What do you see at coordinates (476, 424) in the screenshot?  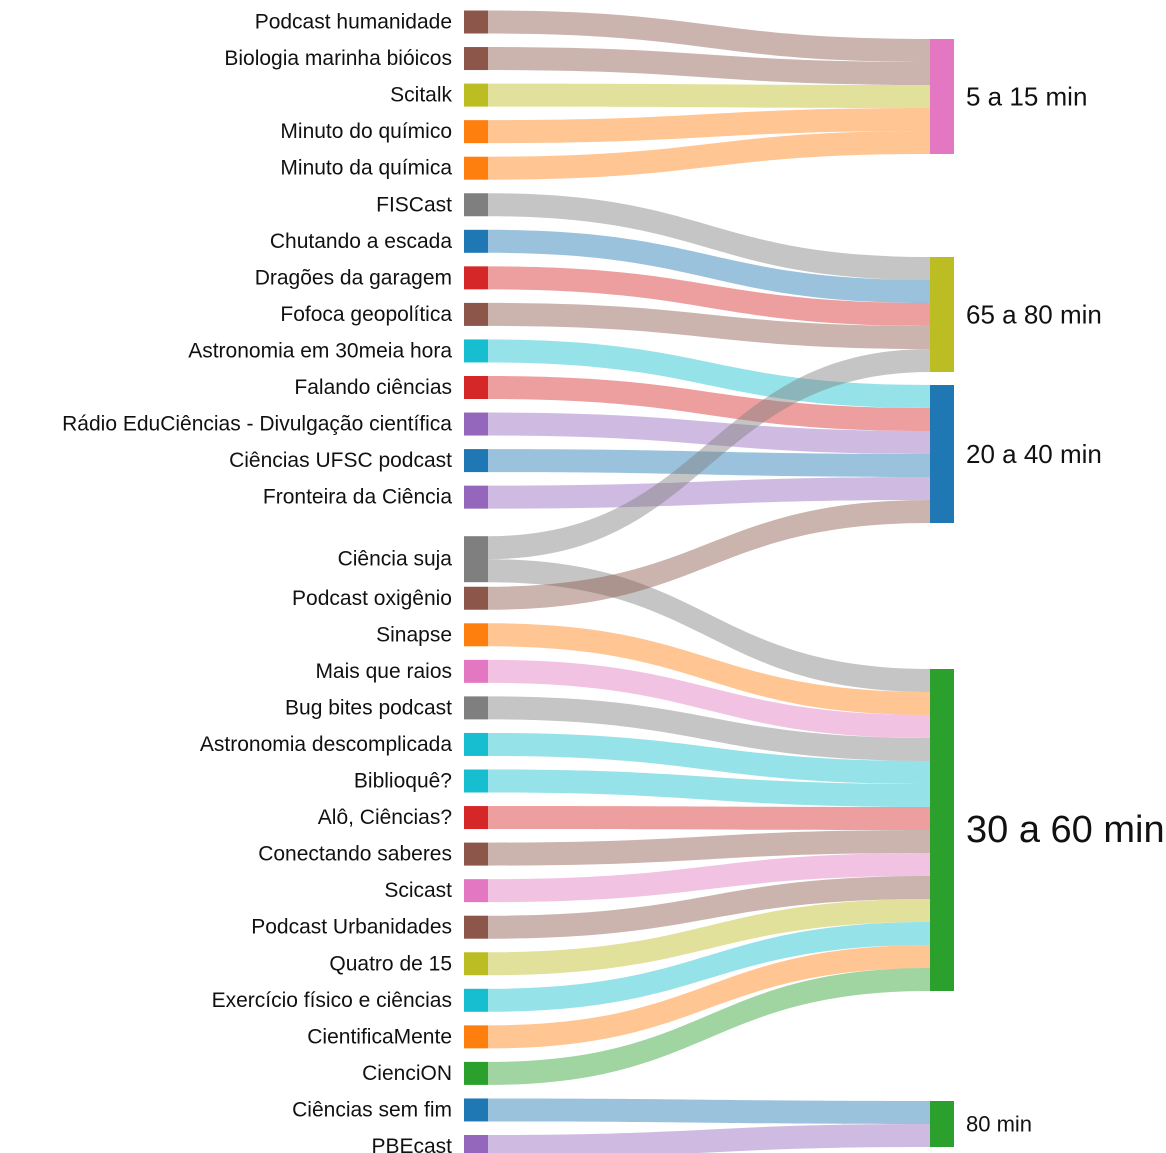 I see `source-node-radio-educiencias-divulgacao-cientifica` at bounding box center [476, 424].